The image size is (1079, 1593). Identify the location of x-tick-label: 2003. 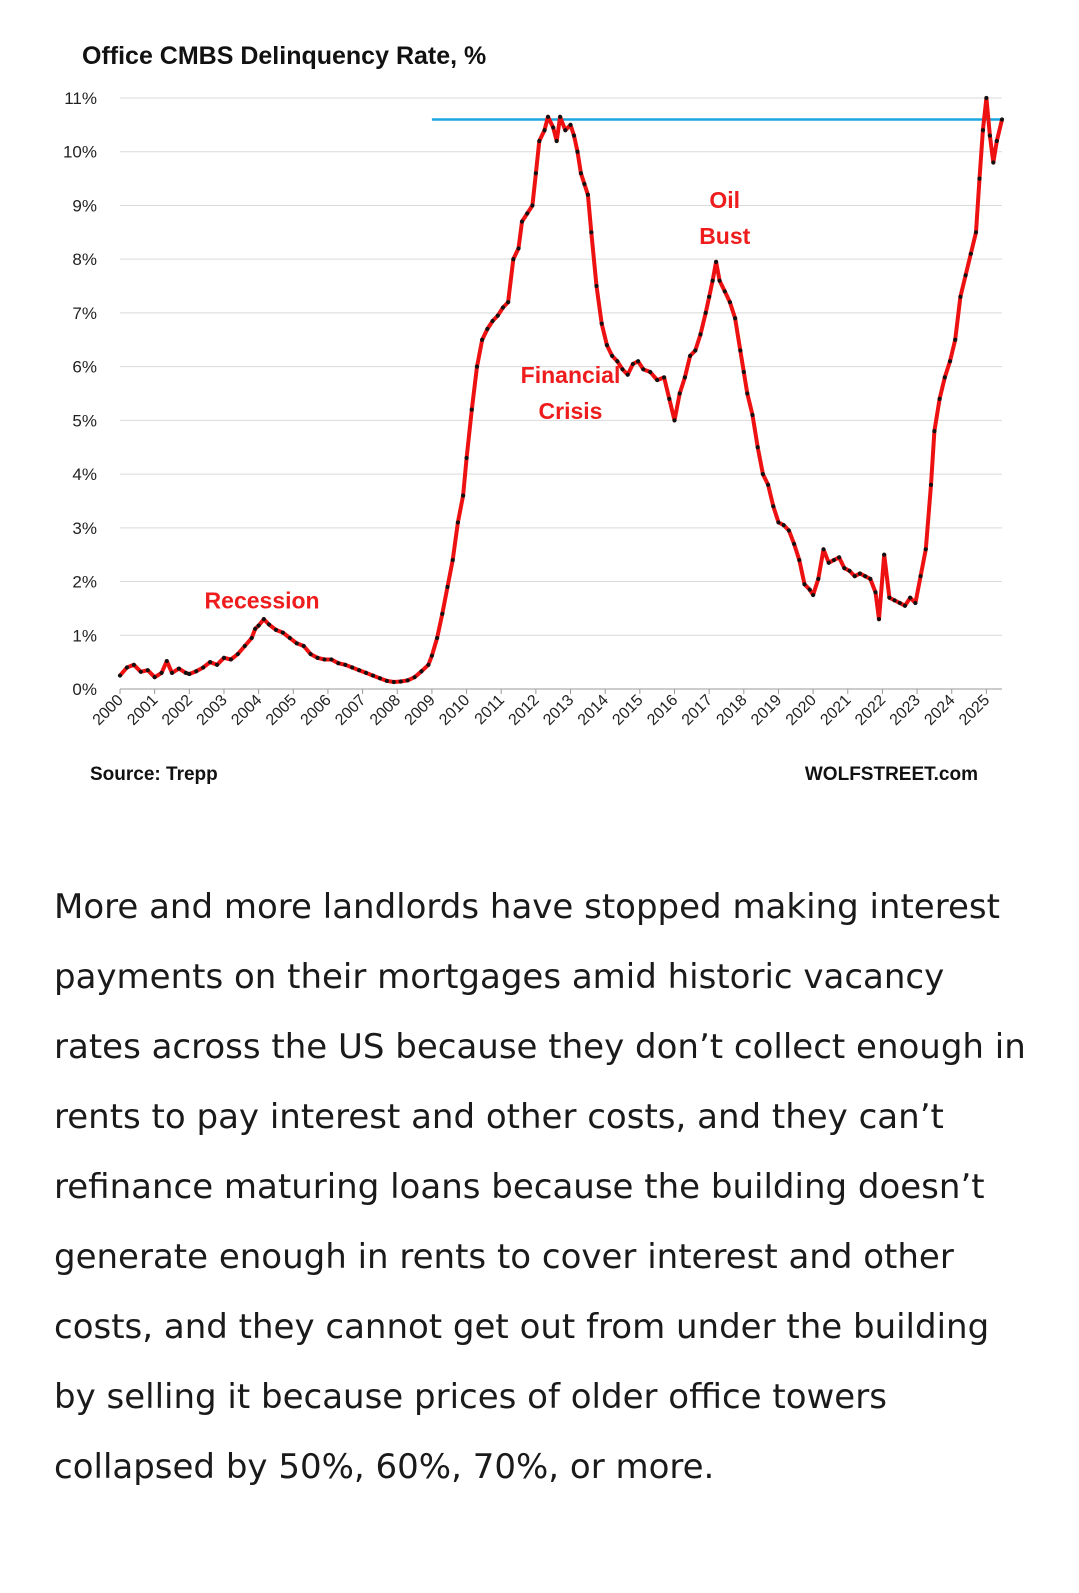
(212, 710).